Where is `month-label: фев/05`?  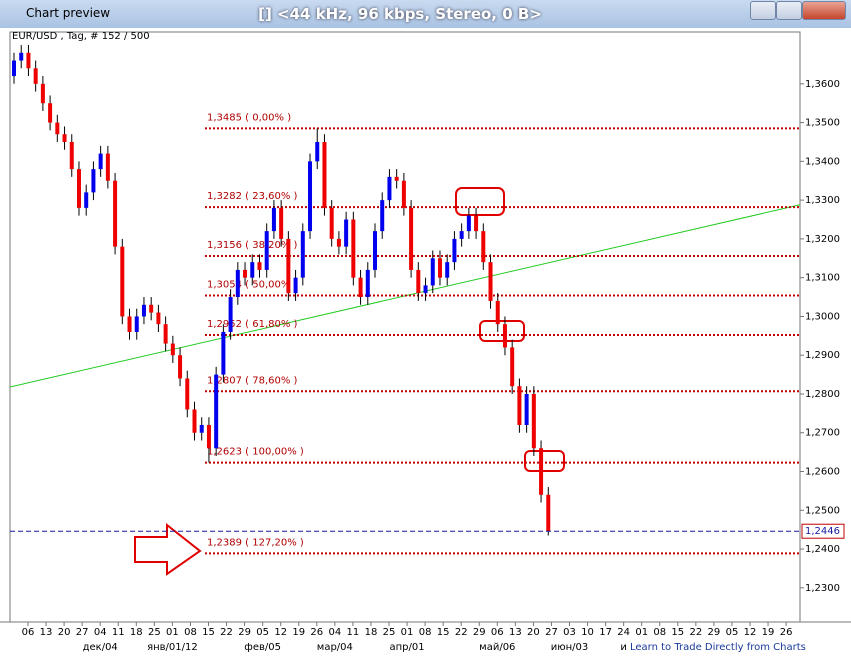
month-label: фев/05 is located at coordinates (262, 647).